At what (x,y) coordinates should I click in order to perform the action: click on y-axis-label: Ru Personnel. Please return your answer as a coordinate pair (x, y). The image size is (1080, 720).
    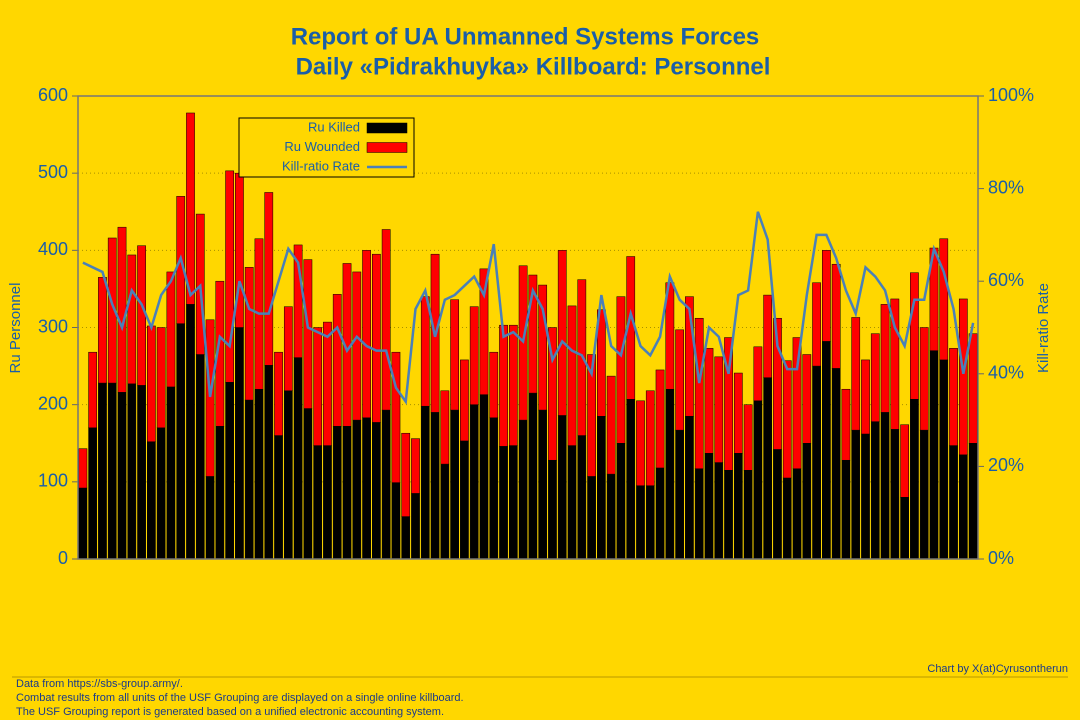
    Looking at the image, I should click on (15, 328).